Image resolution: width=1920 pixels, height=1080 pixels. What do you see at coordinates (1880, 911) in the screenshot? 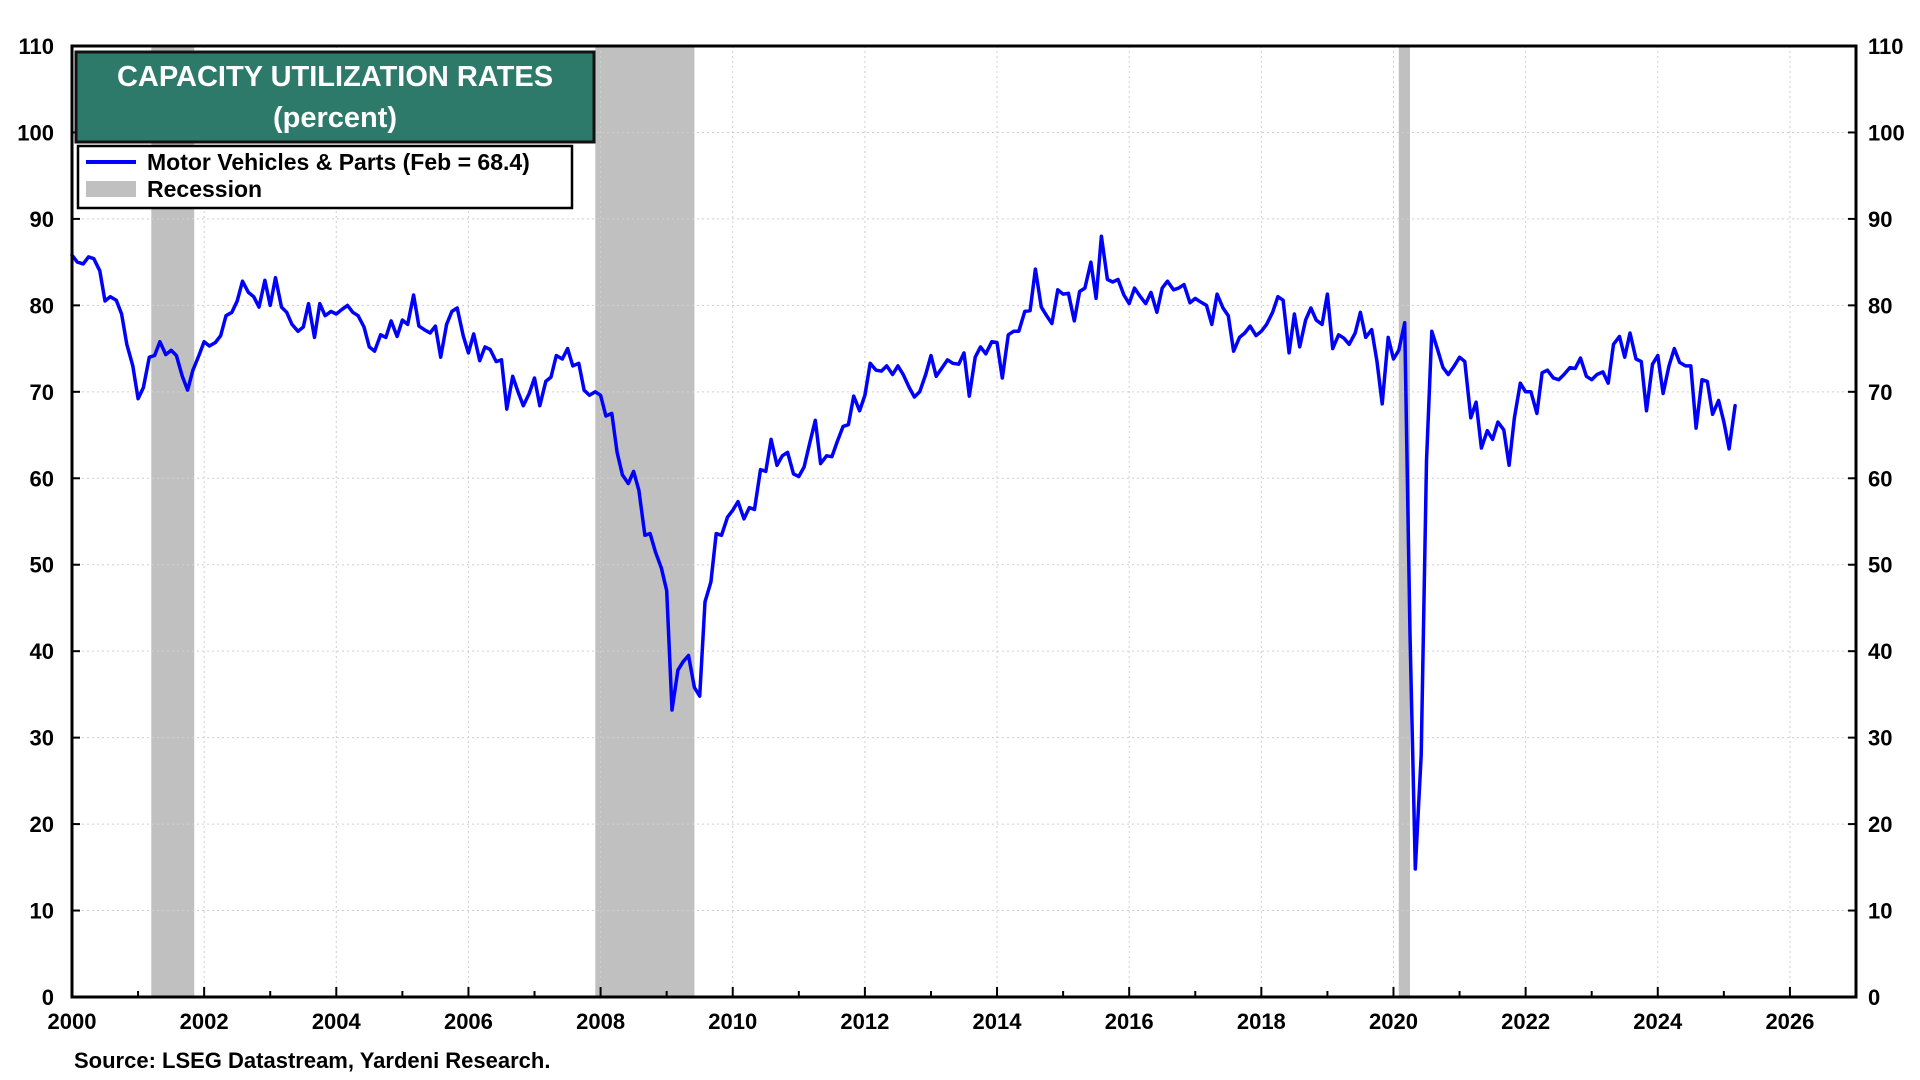
I see `y-tick-label-right-10: 10` at bounding box center [1880, 911].